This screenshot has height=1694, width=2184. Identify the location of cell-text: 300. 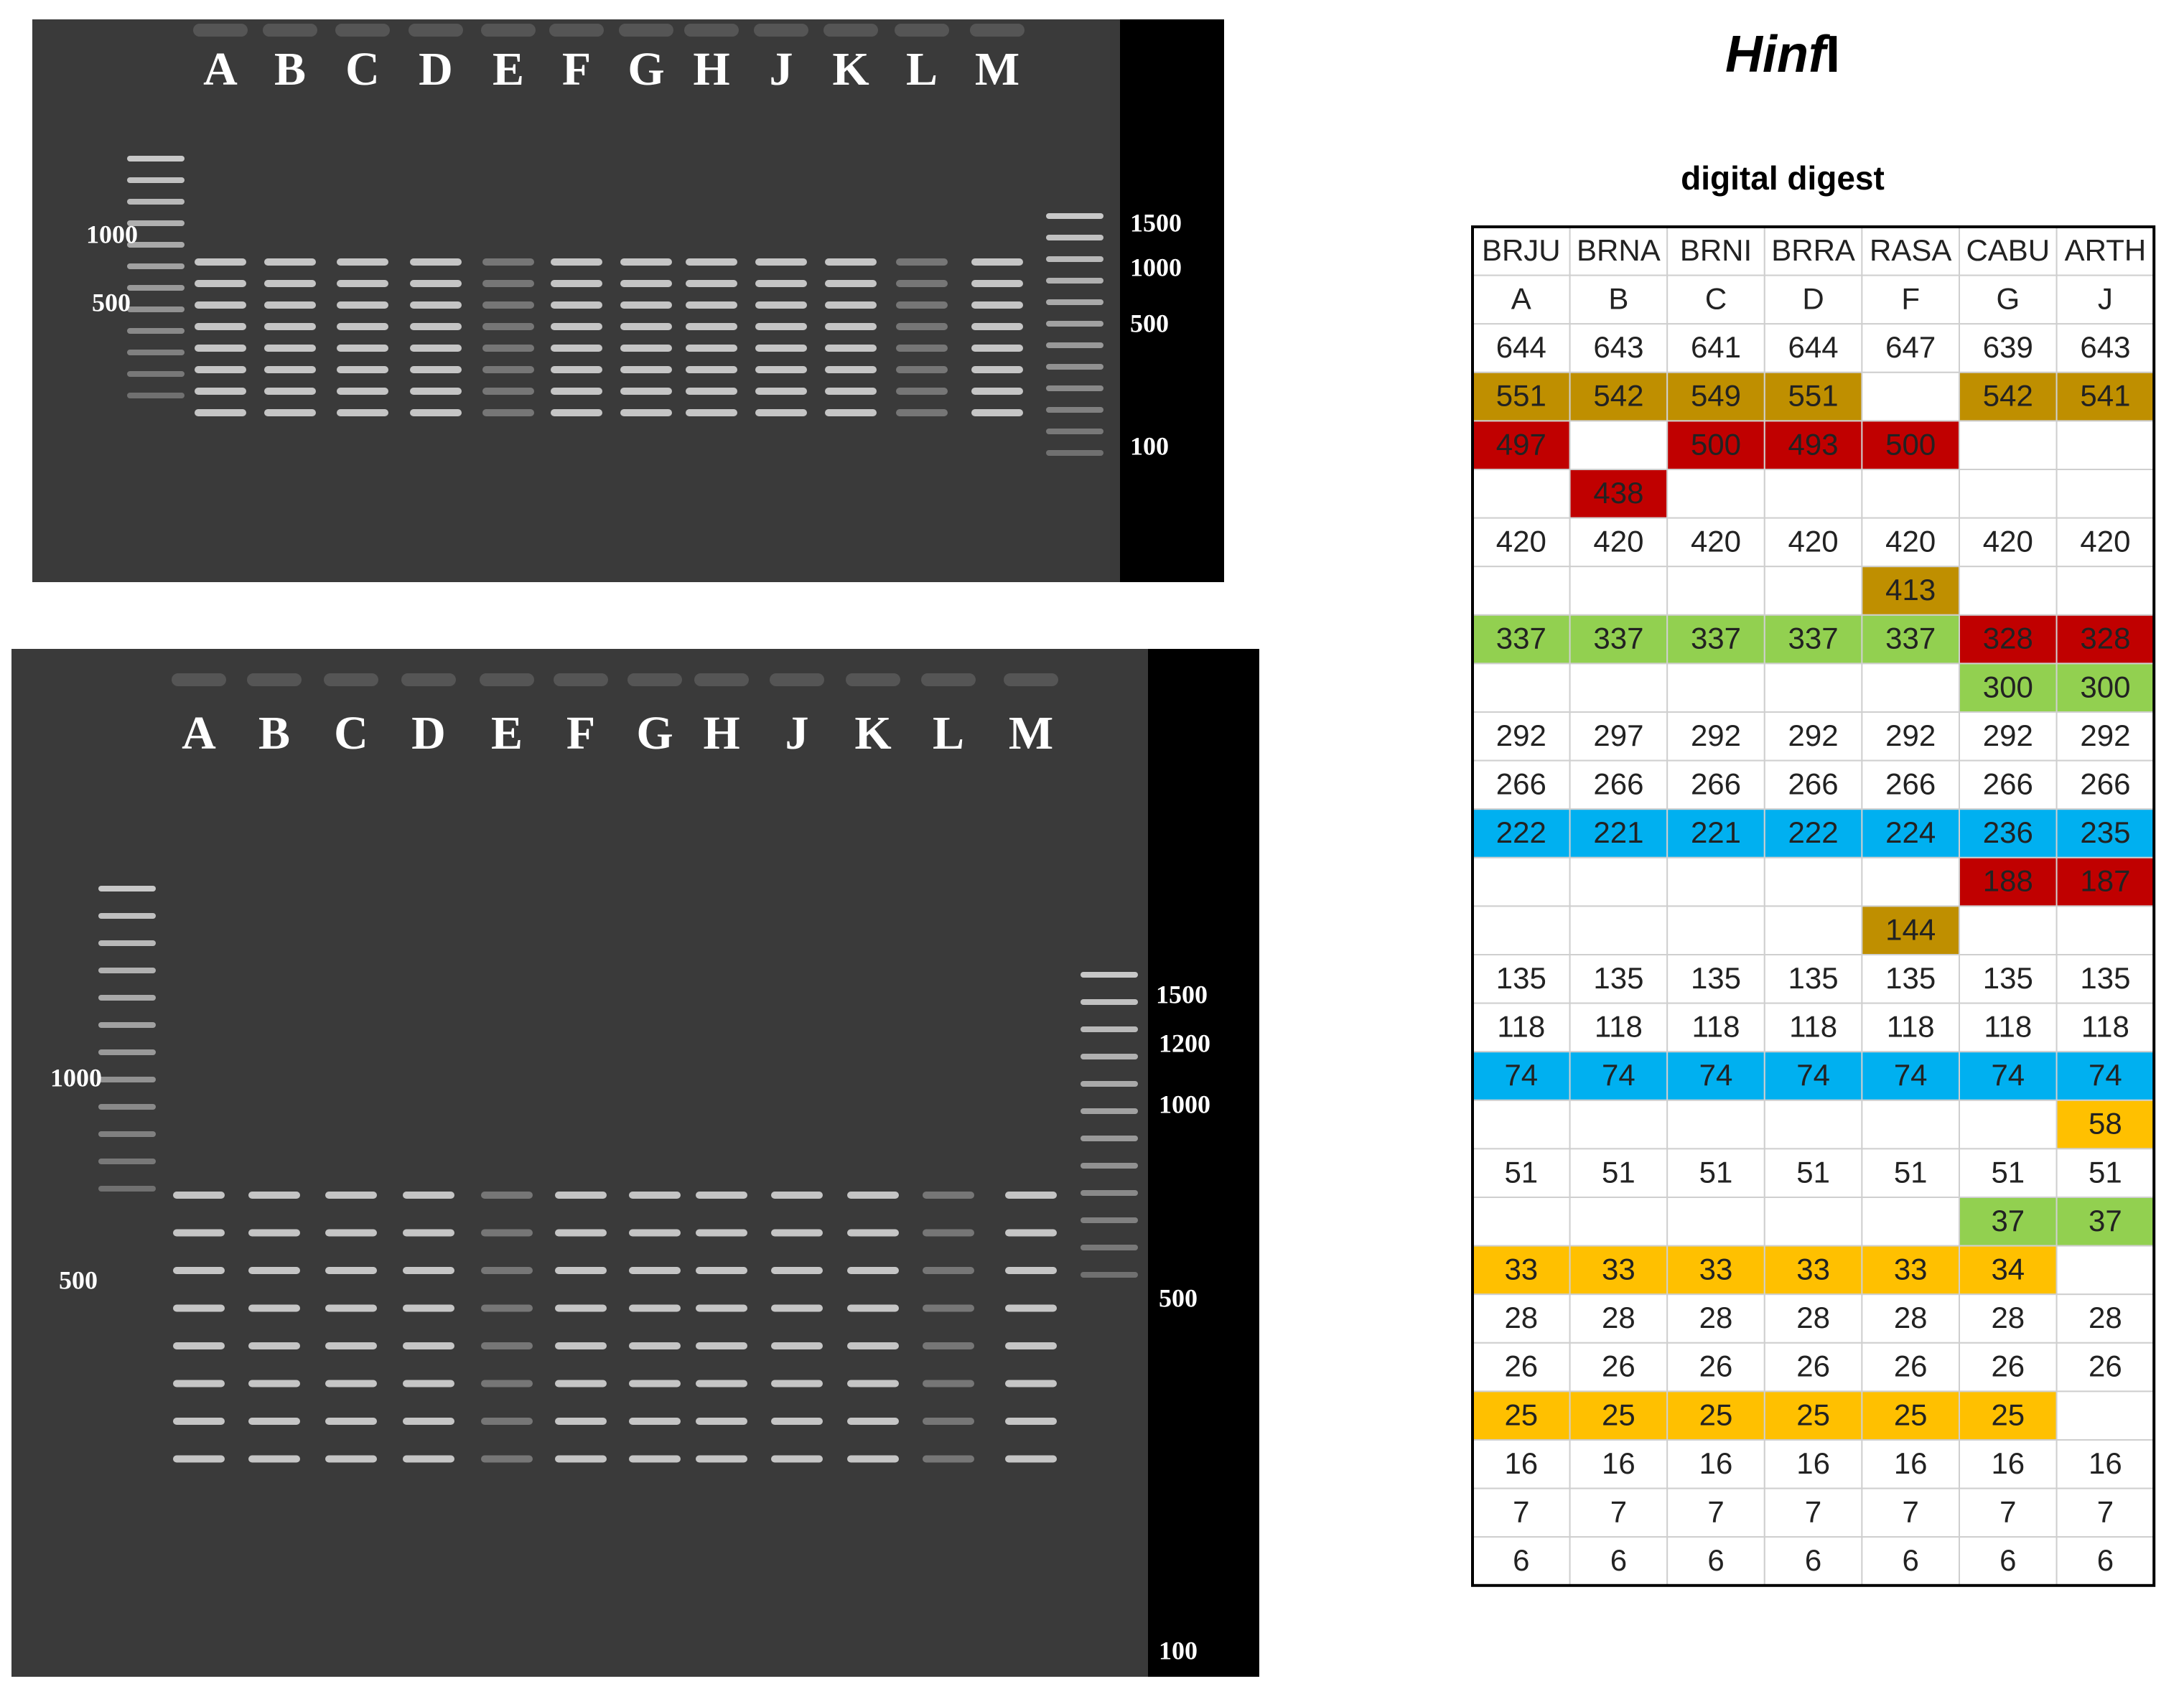
(2105, 686).